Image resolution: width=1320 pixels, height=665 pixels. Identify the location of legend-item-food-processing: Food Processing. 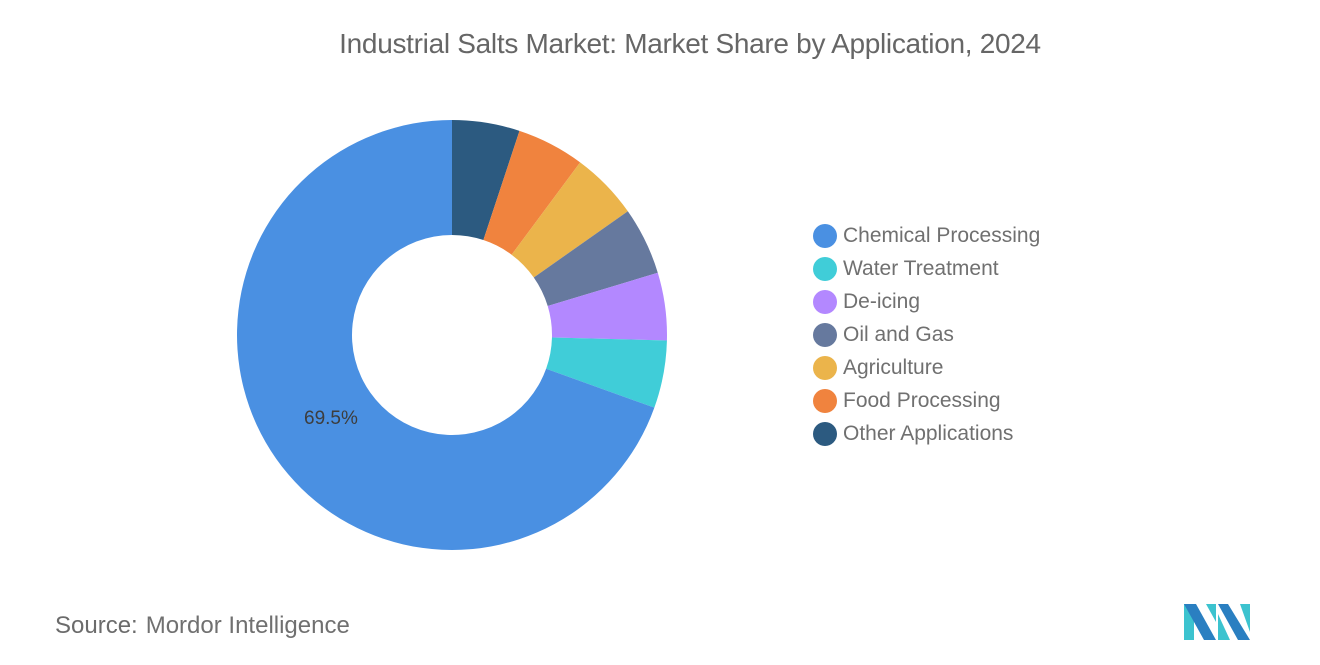
(926, 400).